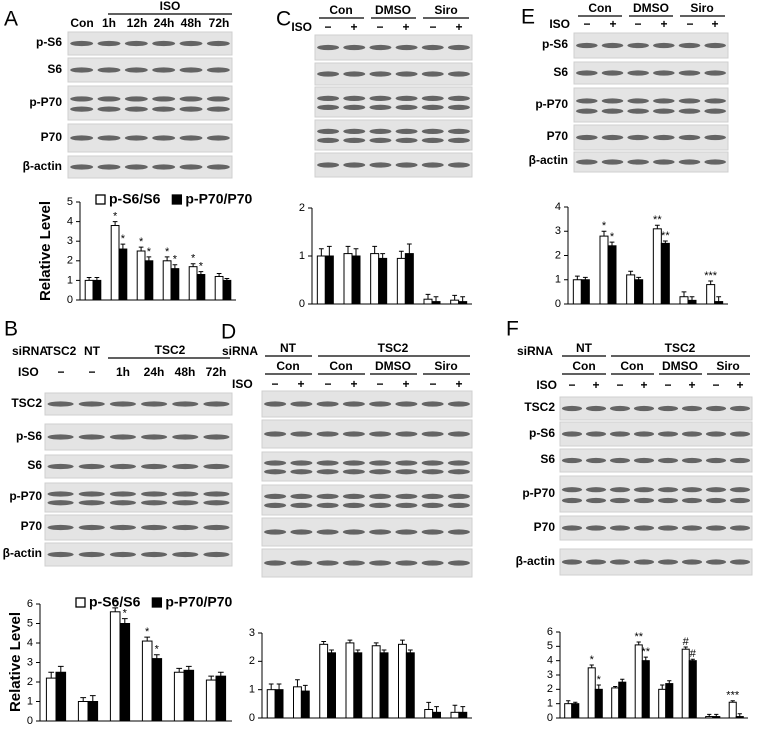 The height and width of the screenshot is (753, 762). I want to click on iso-label: ISO, so click(170, 6).